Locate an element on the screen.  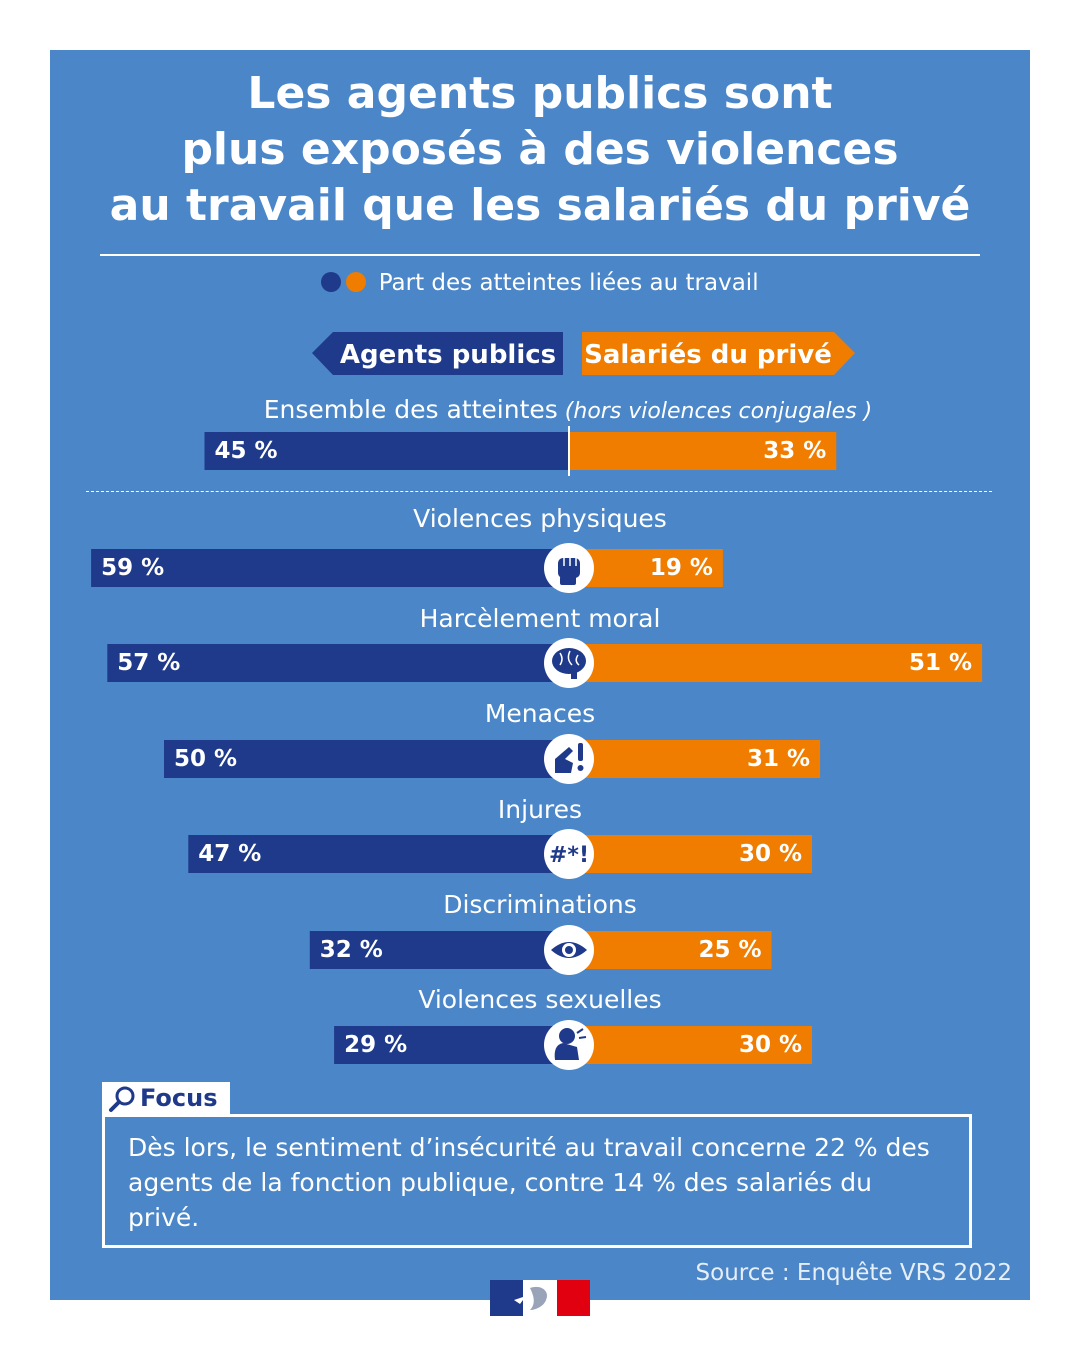
page-title-line-1: Les agents publics sont is located at coordinates (540, 93).